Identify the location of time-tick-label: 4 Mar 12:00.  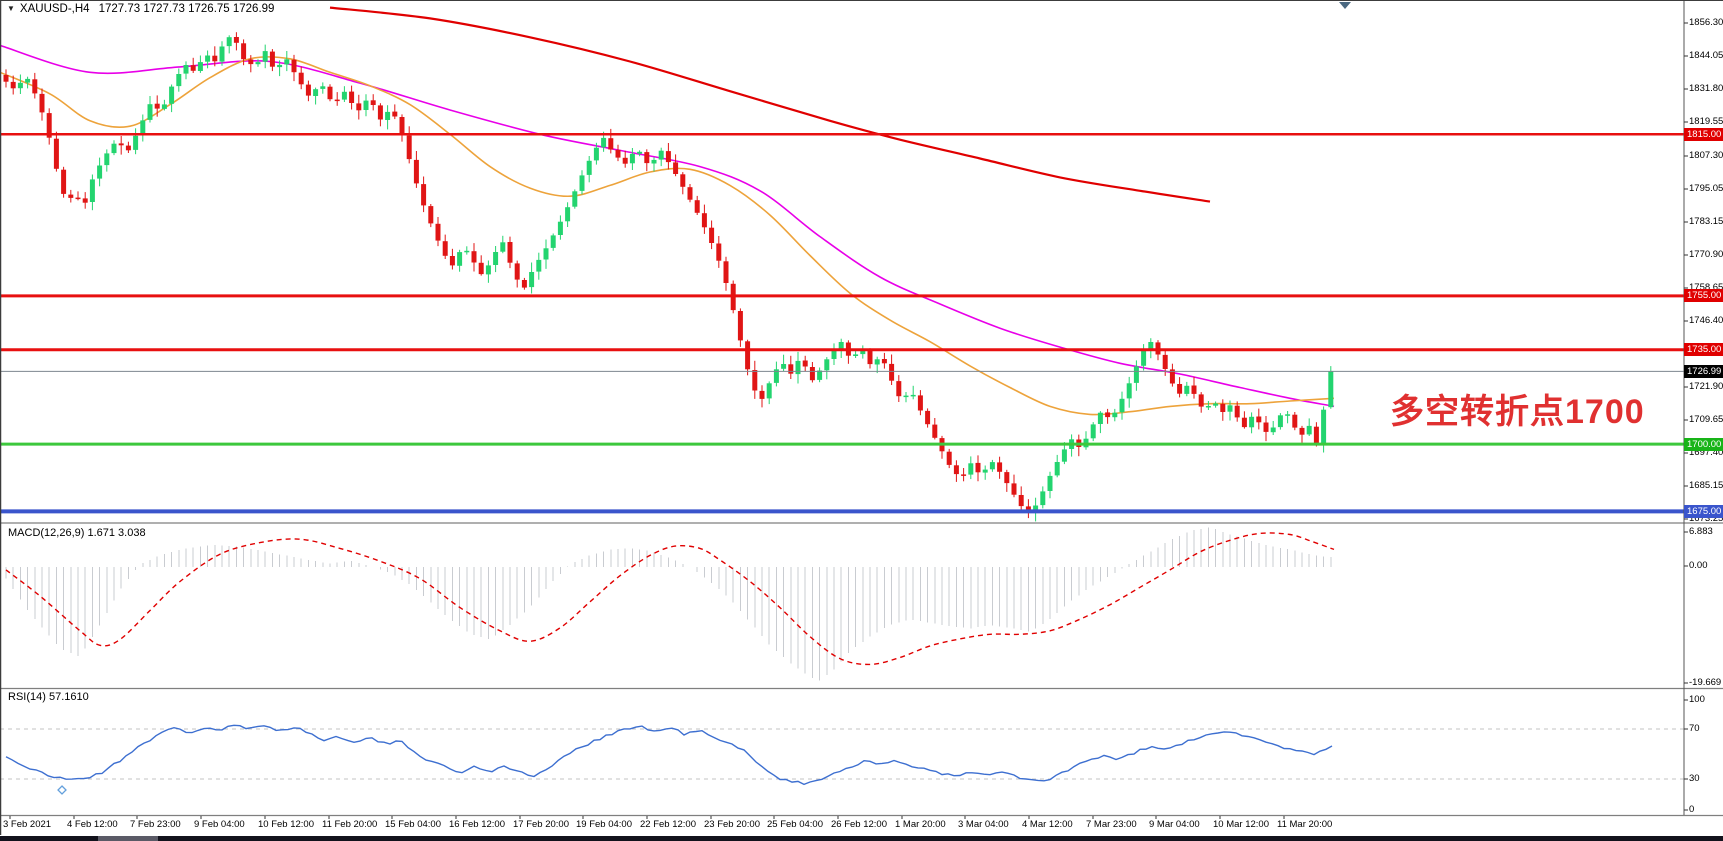
(1047, 824).